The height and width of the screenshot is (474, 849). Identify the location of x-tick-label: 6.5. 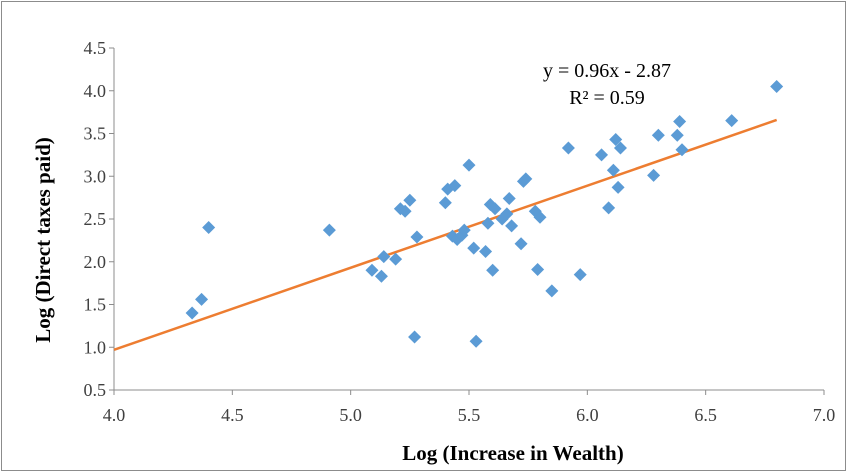
(705, 415).